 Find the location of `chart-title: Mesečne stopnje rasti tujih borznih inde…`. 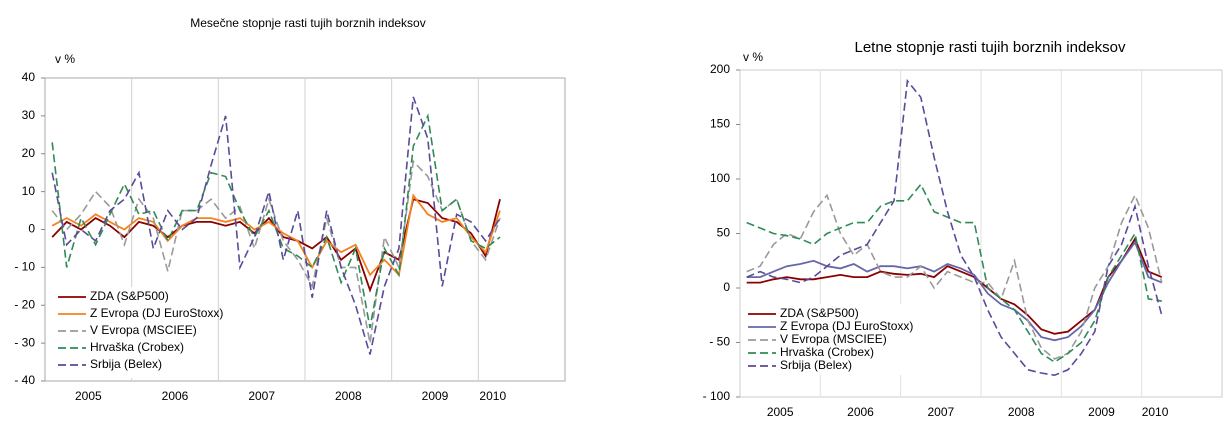

chart-title: Mesečne stopnje rasti tujih borznih inde… is located at coordinates (307, 23).